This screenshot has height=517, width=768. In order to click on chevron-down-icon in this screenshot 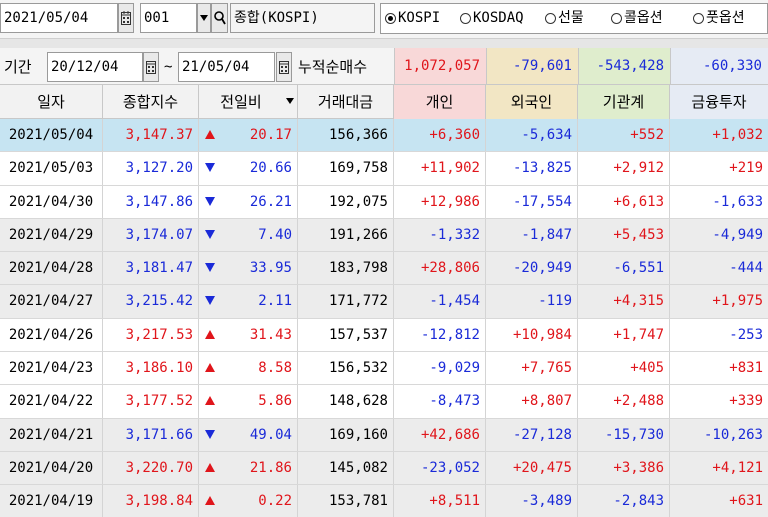, I will do `click(204, 18)`.